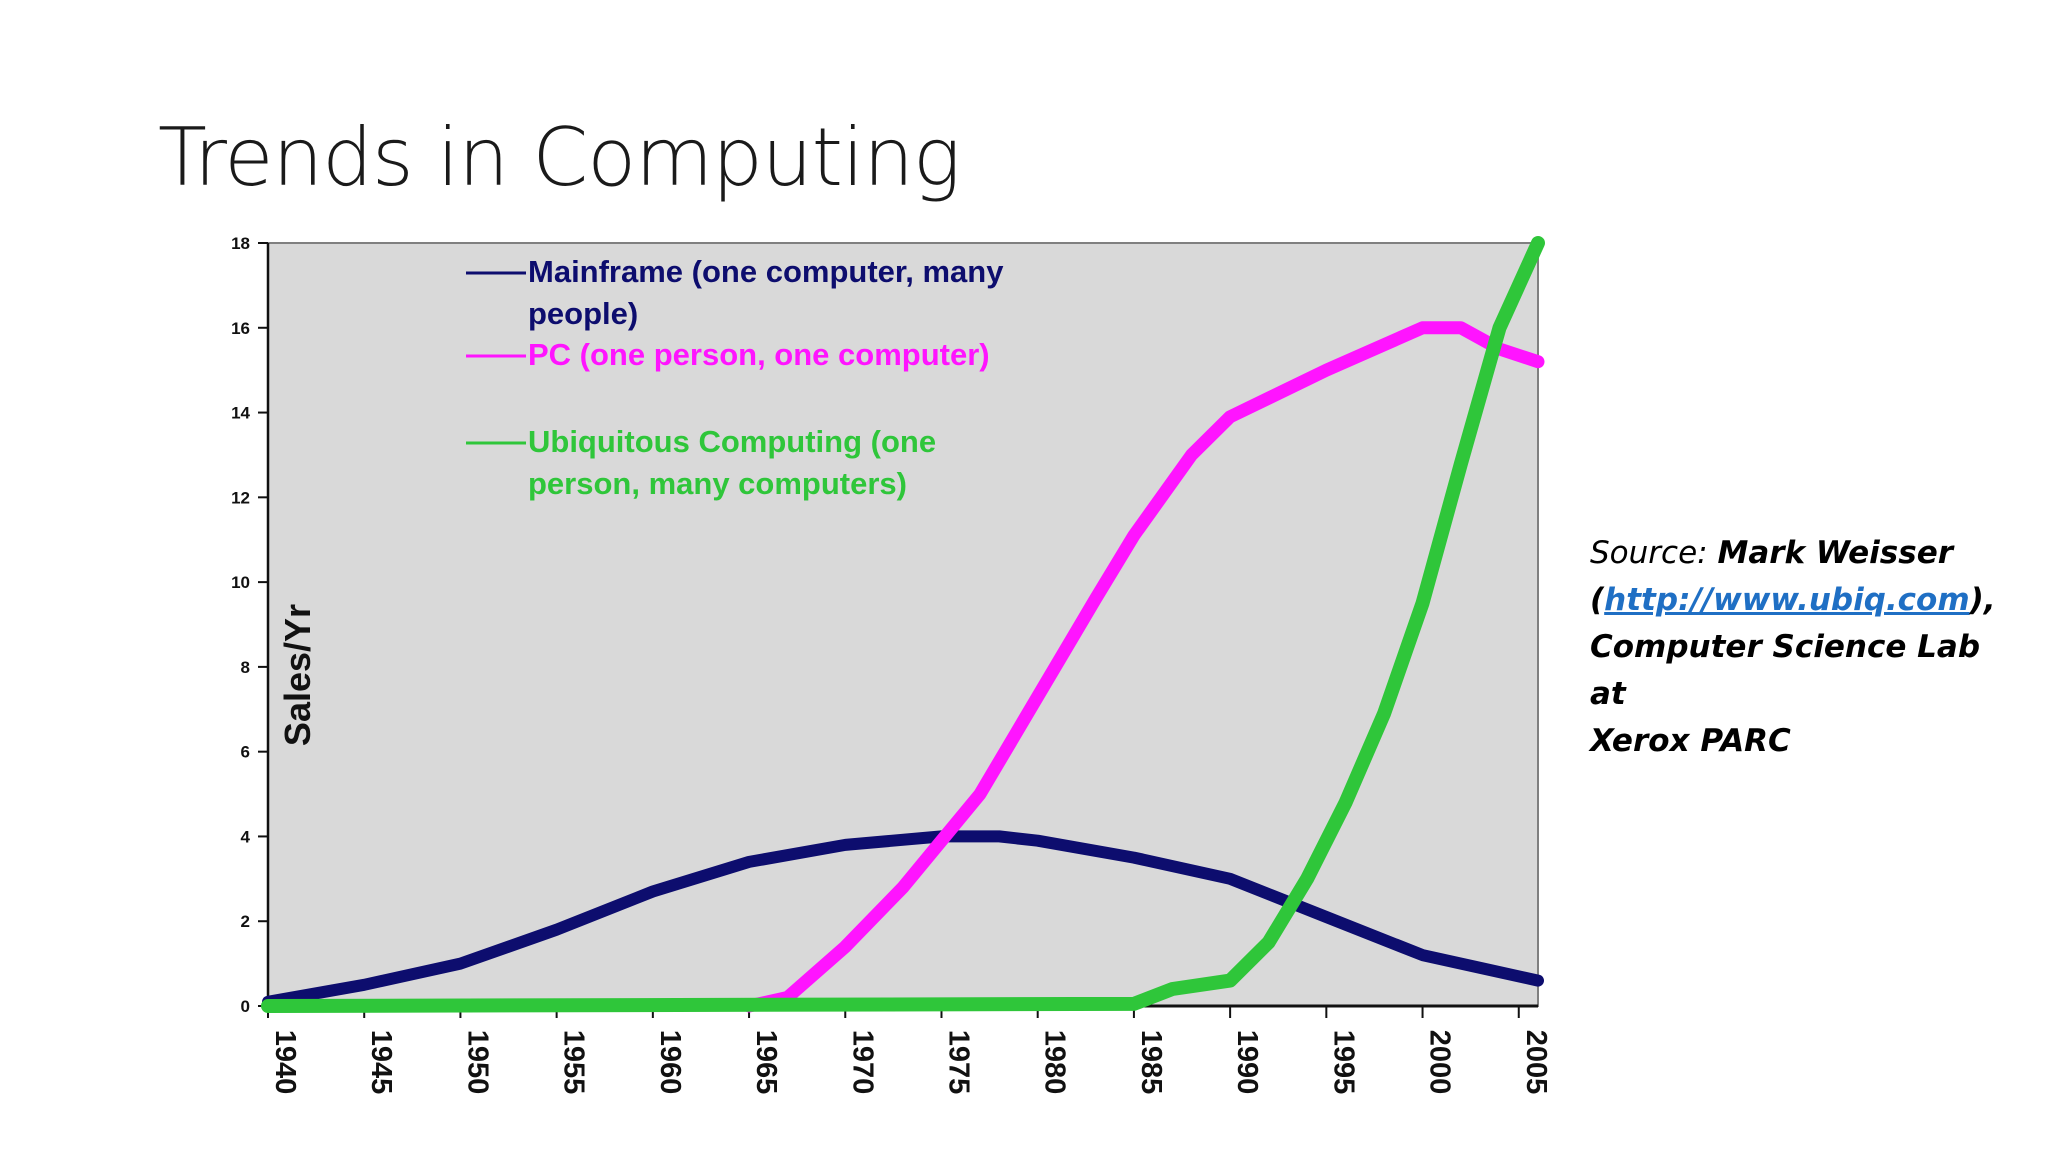 The height and width of the screenshot is (1152, 2048). What do you see at coordinates (574, 1062) in the screenshot?
I see `x-tick-label: 1955` at bounding box center [574, 1062].